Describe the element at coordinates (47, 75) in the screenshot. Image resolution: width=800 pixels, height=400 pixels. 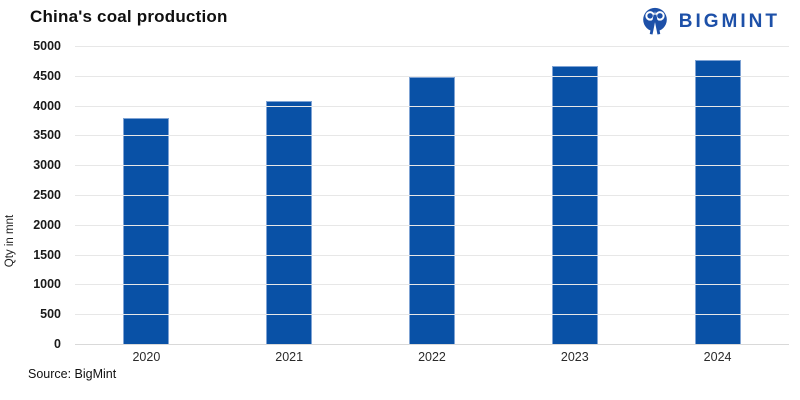
I see `y-tick-label: 4500` at that location.